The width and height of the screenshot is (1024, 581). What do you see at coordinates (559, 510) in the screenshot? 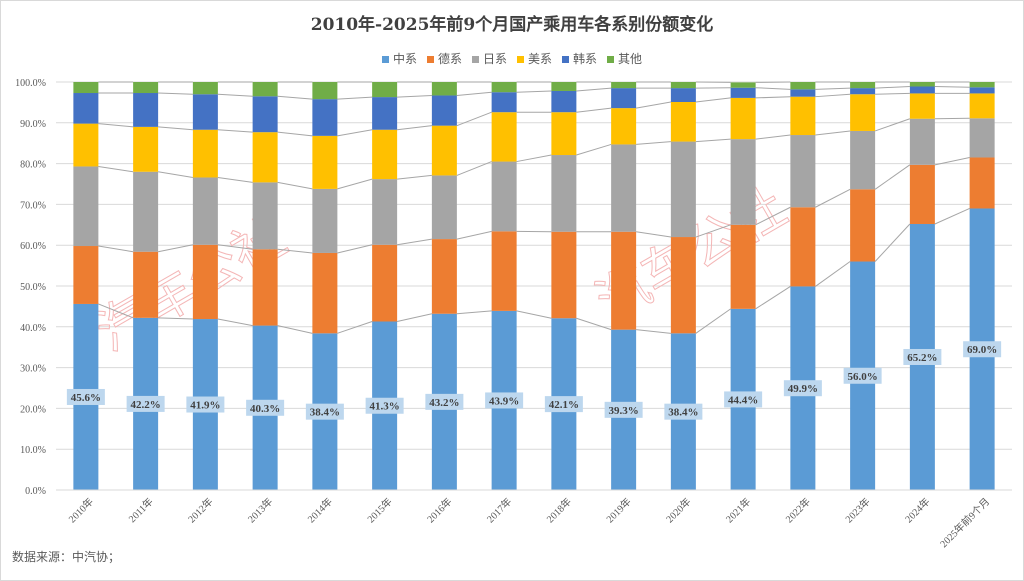
I see `x-tick-label: 2018年` at bounding box center [559, 510].